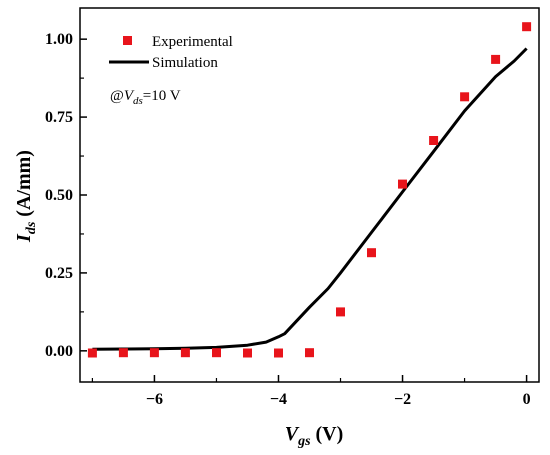 This screenshot has height=455, width=550. What do you see at coordinates (314, 436) in the screenshot?
I see `x-axis-title: Vgs (V)` at bounding box center [314, 436].